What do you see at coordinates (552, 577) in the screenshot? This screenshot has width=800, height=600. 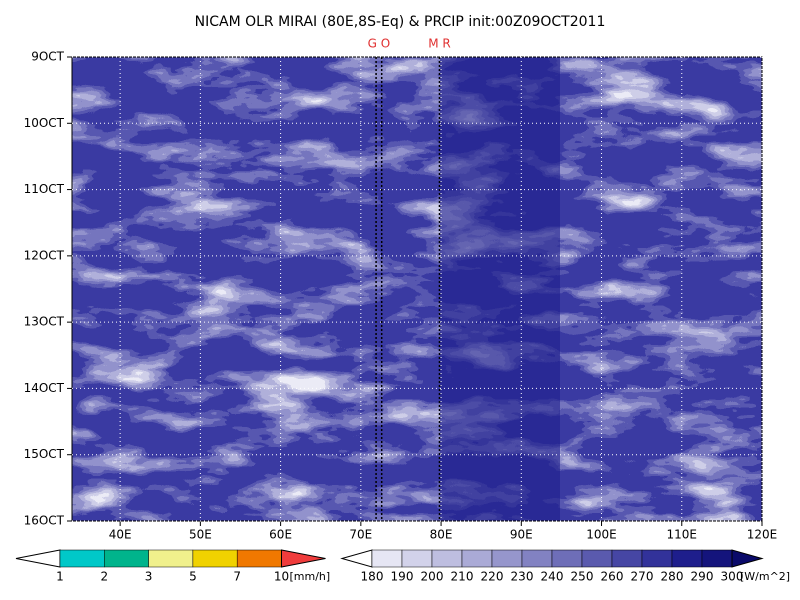 I see `colorbar-label: 240` at bounding box center [552, 577].